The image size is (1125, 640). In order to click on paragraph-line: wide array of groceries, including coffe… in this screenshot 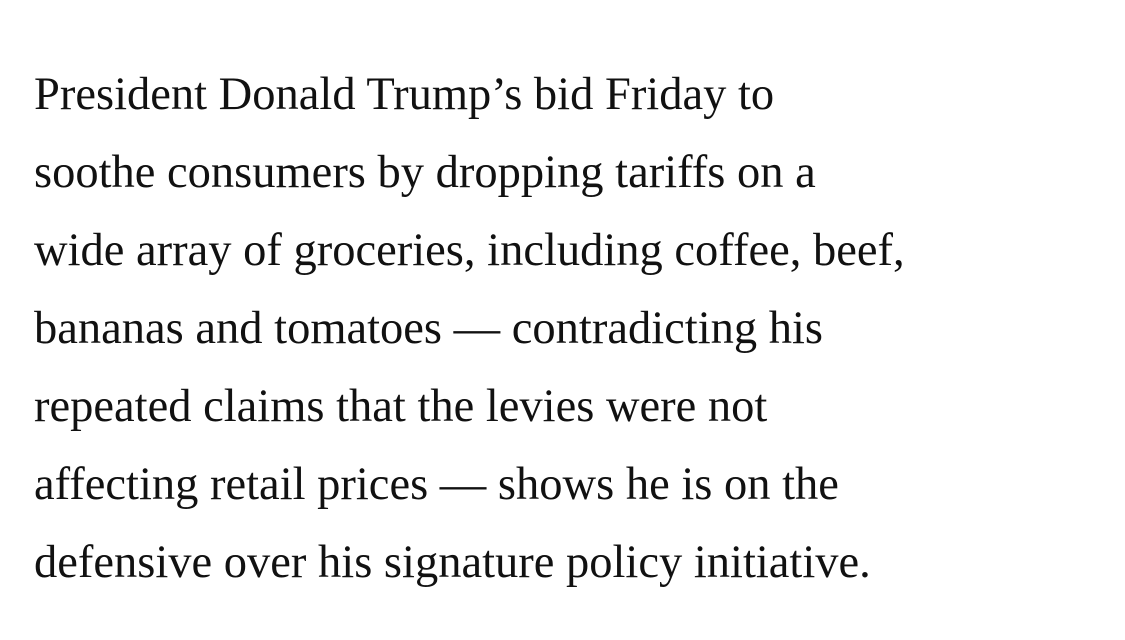, I will do `click(469, 250)`.